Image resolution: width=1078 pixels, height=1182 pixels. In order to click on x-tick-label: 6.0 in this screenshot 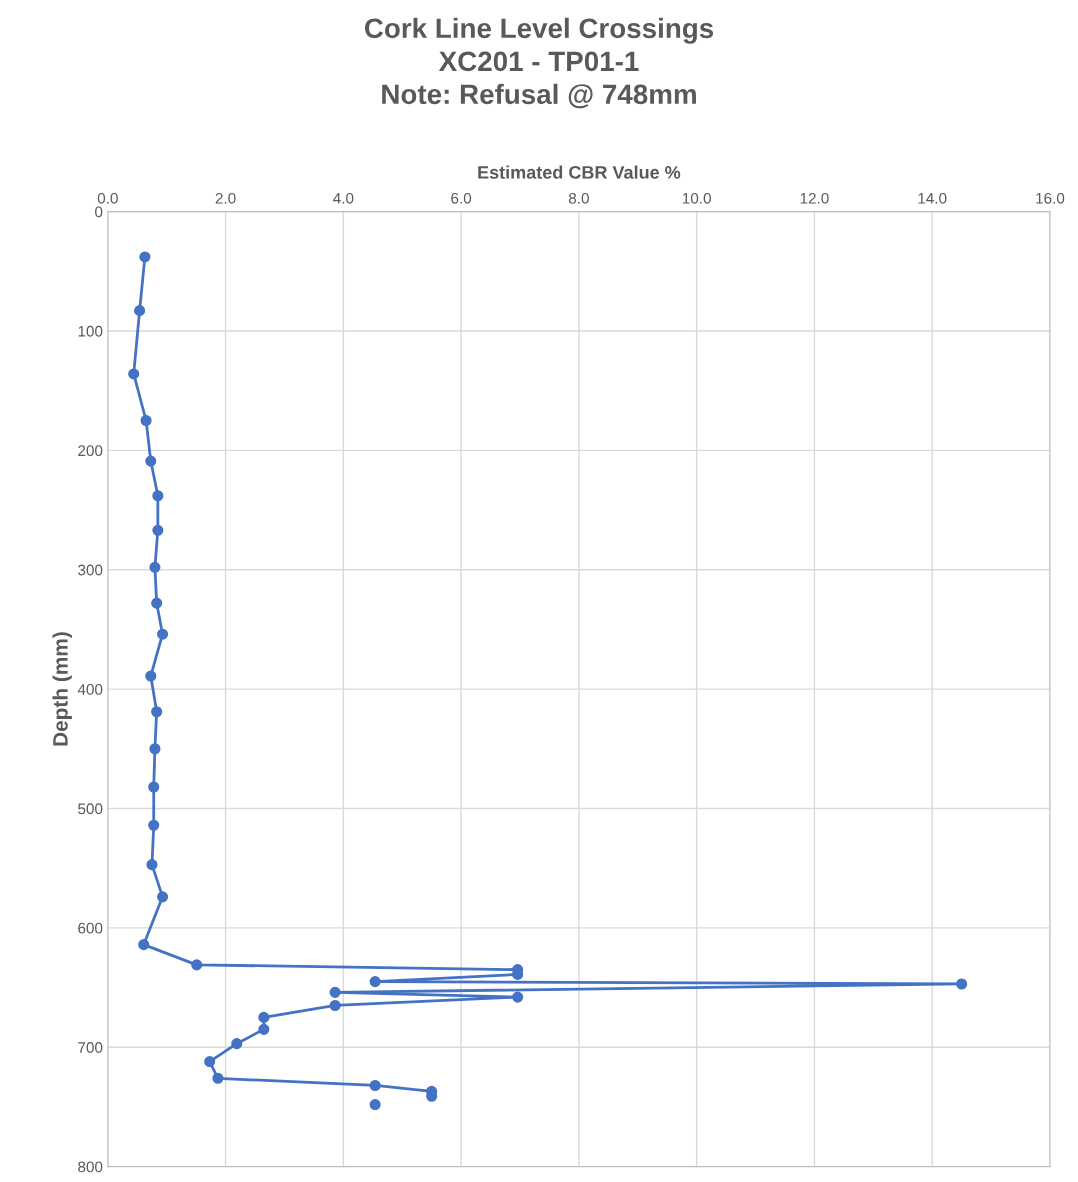, I will do `click(461, 198)`.